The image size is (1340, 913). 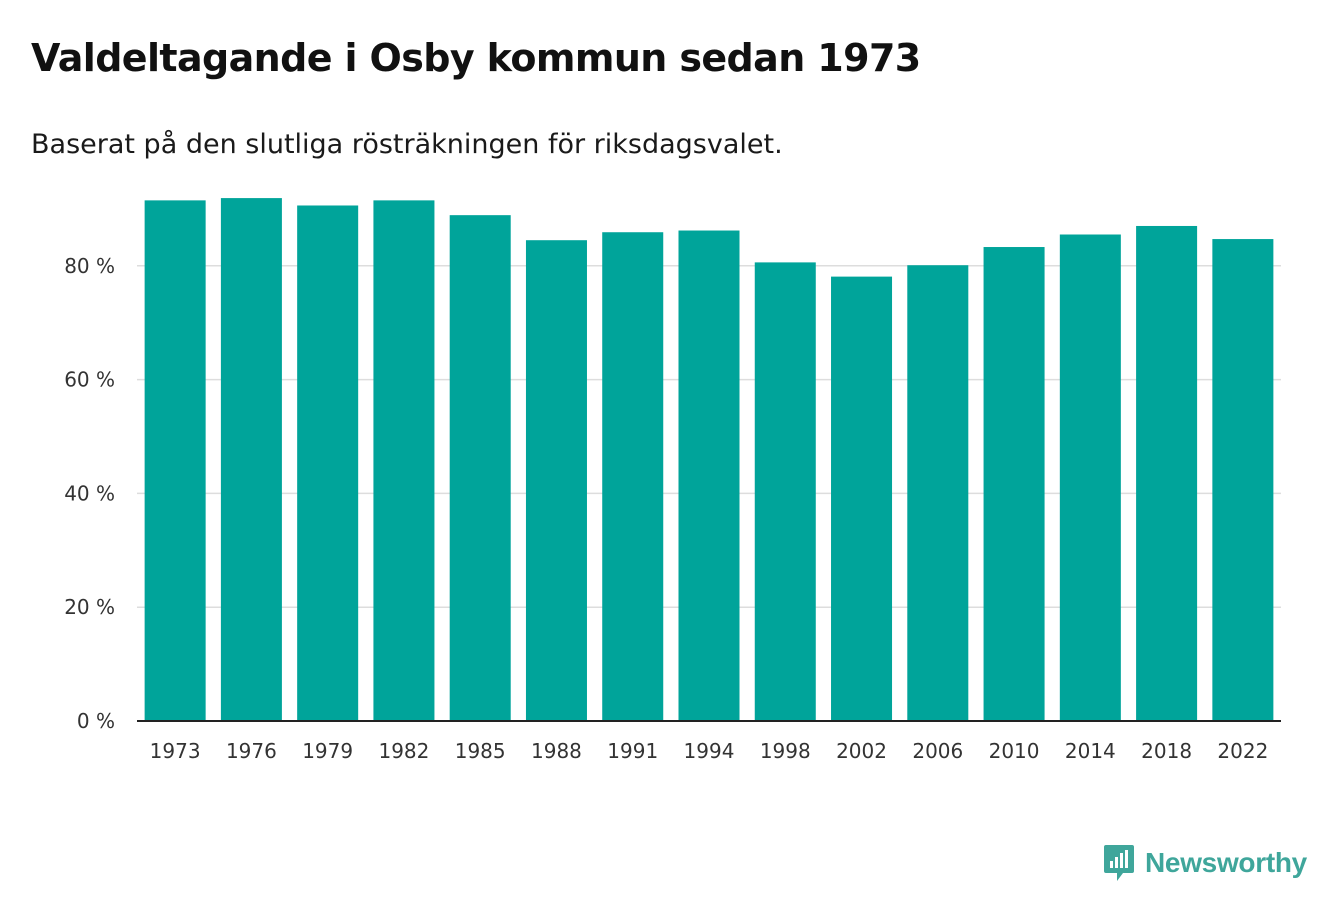 What do you see at coordinates (861, 751) in the screenshot?
I see `x-tick-label: 2002` at bounding box center [861, 751].